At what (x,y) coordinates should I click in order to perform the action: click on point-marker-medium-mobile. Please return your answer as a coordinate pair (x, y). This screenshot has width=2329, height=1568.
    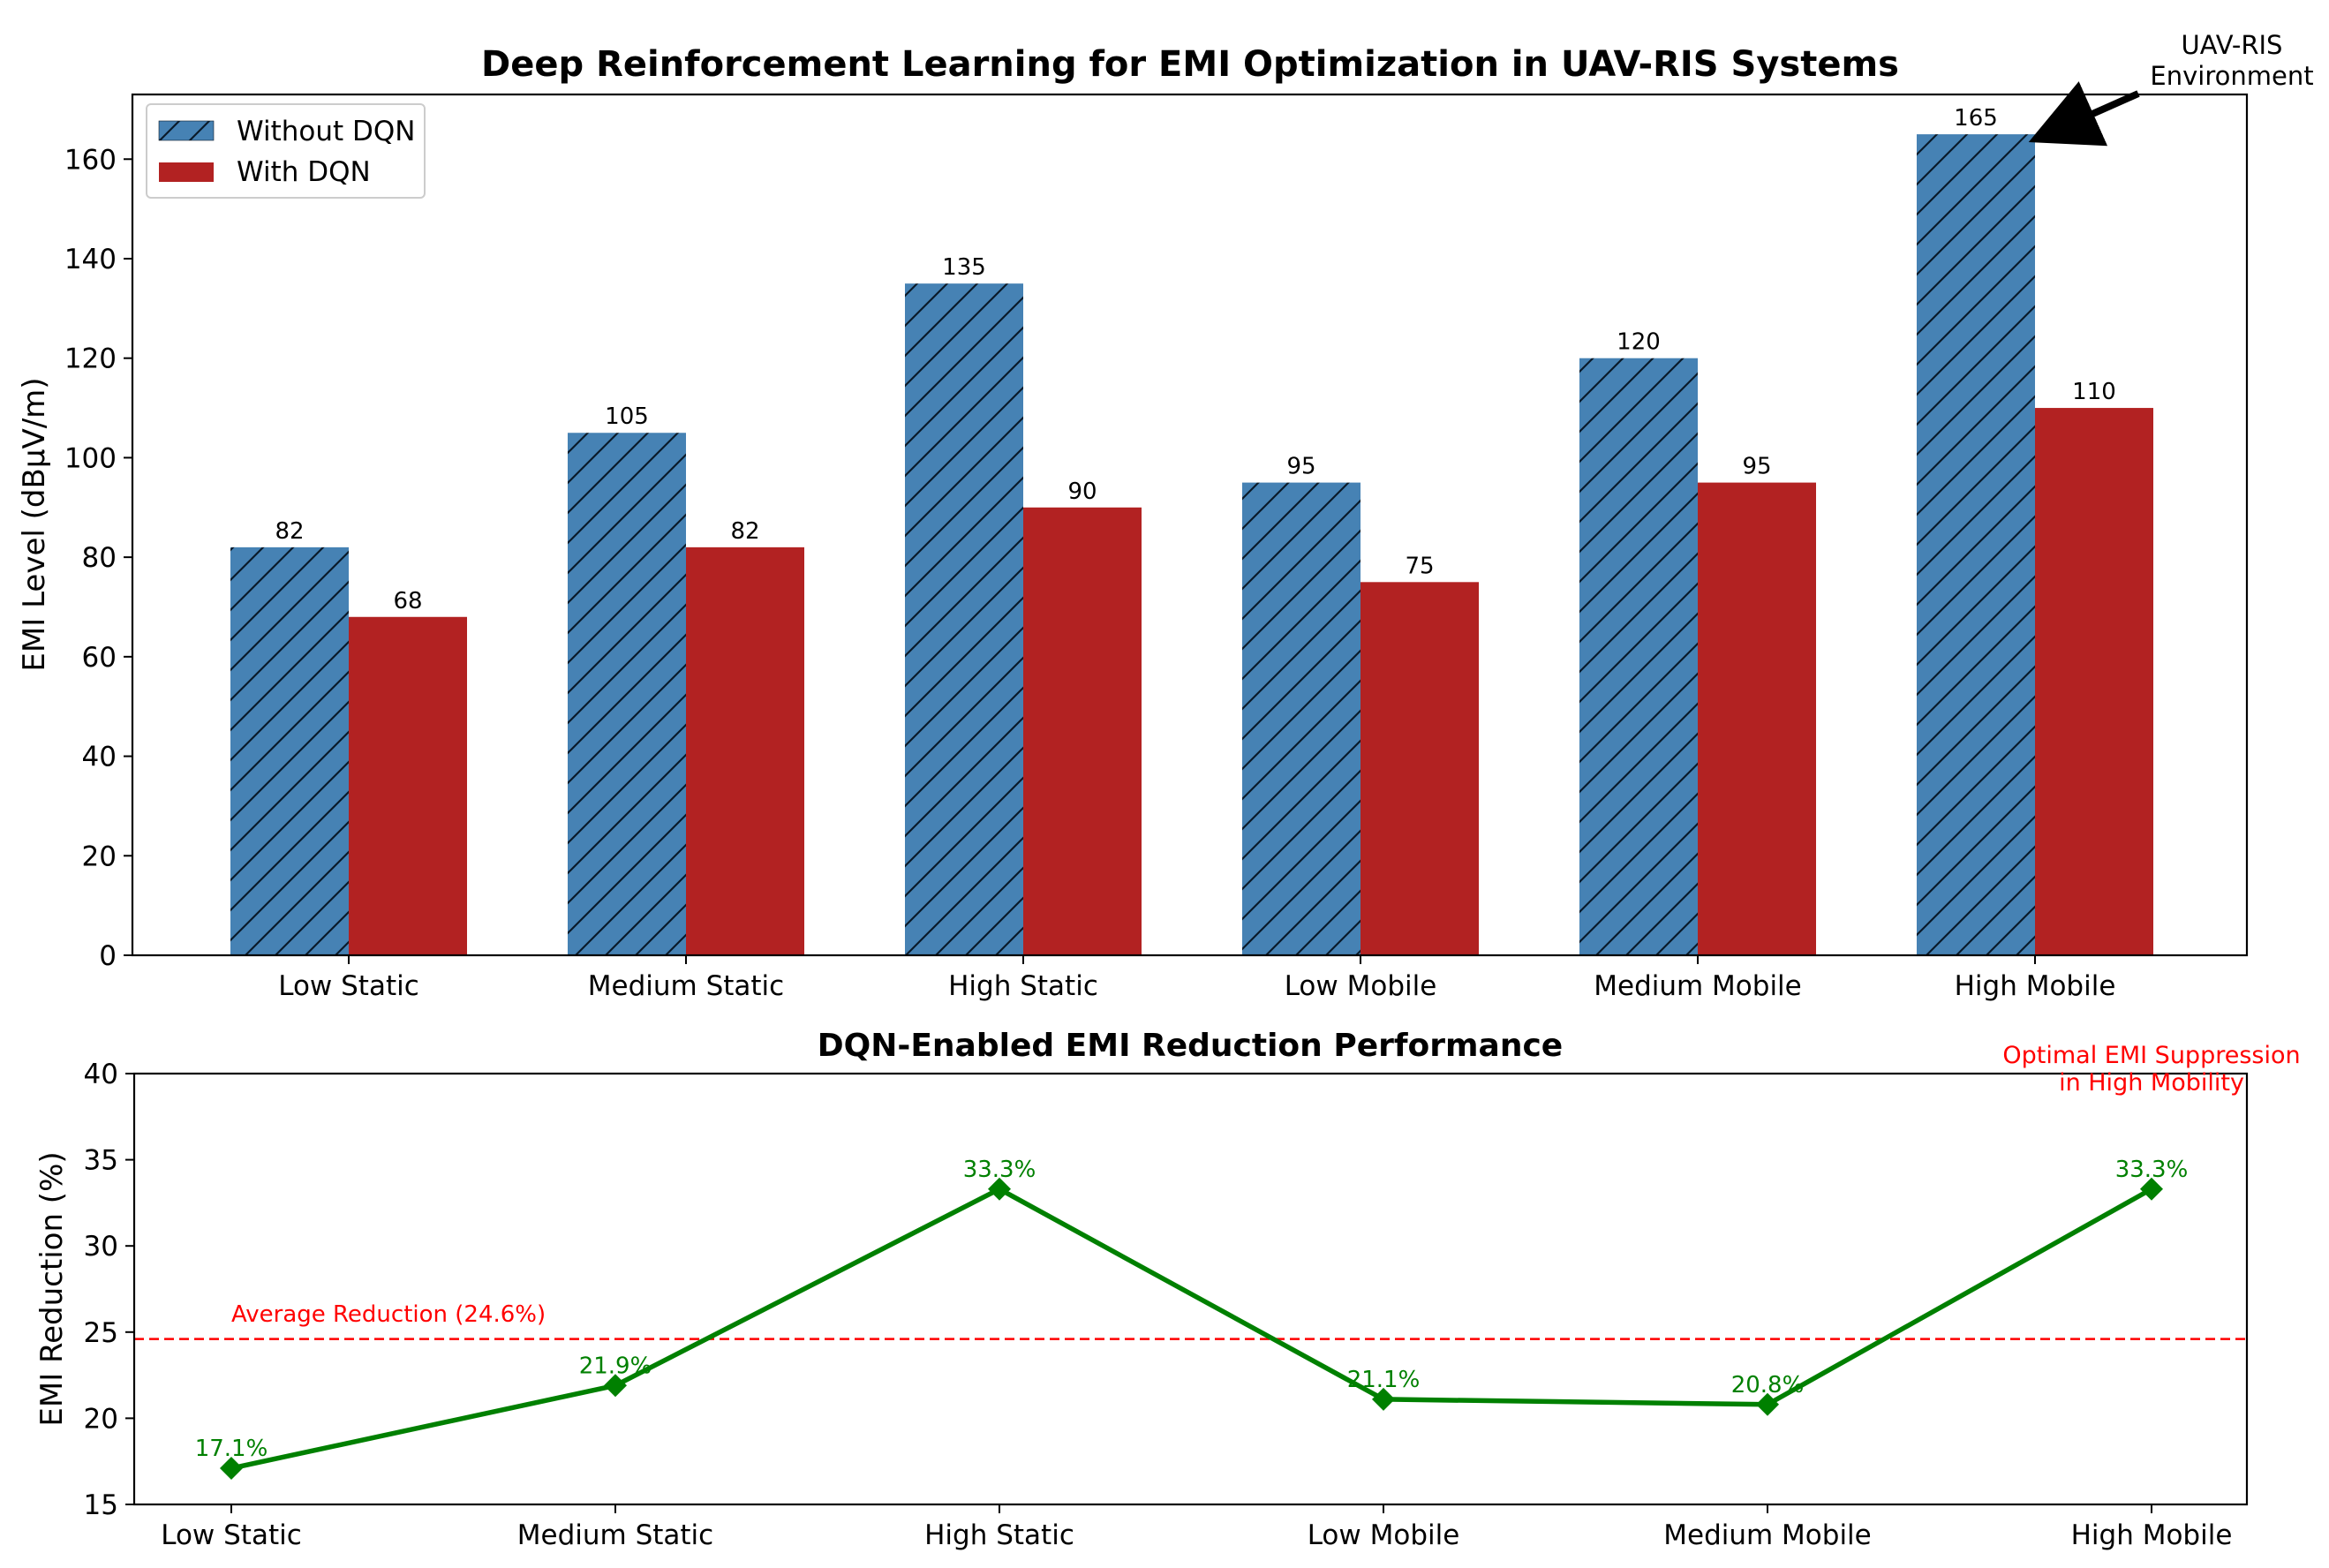
    Looking at the image, I should click on (1767, 1404).